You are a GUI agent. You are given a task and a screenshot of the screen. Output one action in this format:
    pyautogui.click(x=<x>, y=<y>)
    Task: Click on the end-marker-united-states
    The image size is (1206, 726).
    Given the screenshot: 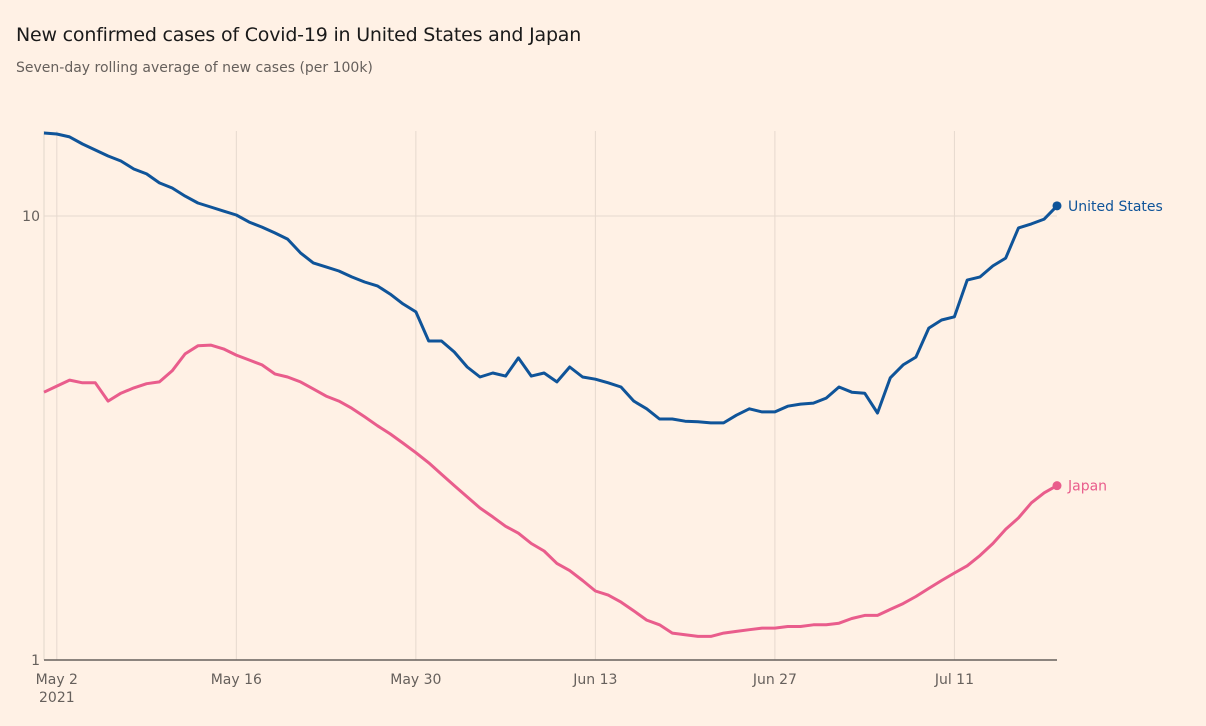 What is the action you would take?
    pyautogui.click(x=1057, y=206)
    